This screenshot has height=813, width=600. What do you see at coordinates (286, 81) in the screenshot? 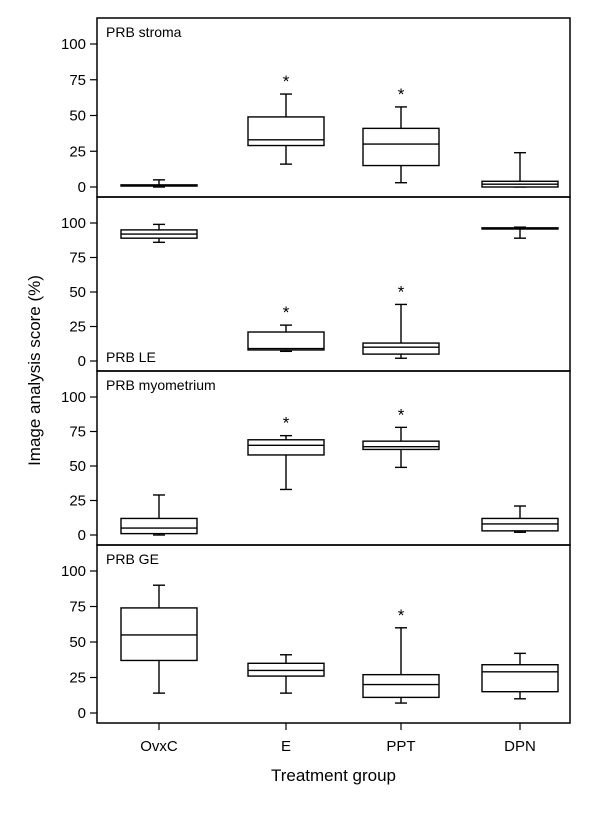
I see `significance-star-prb-stroma-e: *` at bounding box center [286, 81].